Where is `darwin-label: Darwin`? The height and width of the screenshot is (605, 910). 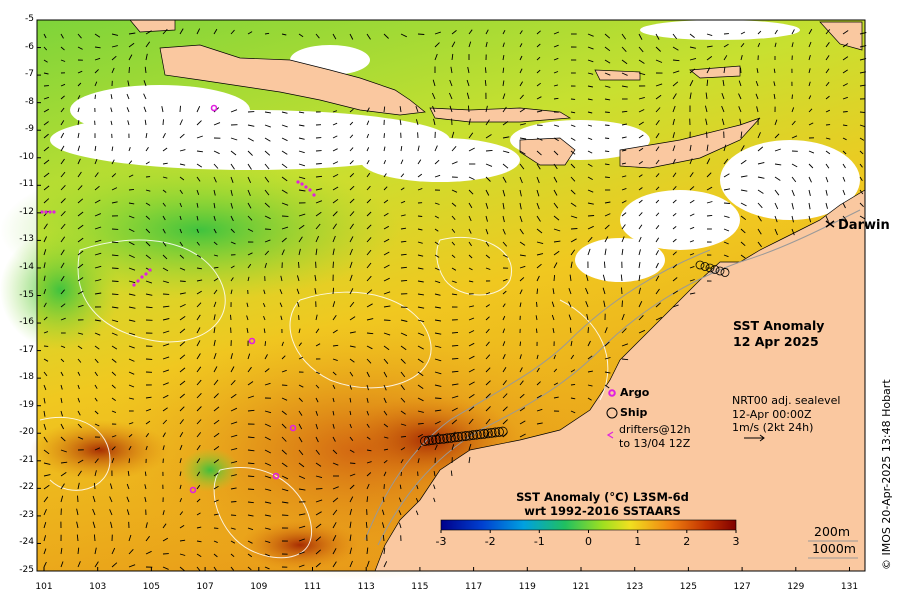
darwin-label: Darwin is located at coordinates (864, 225).